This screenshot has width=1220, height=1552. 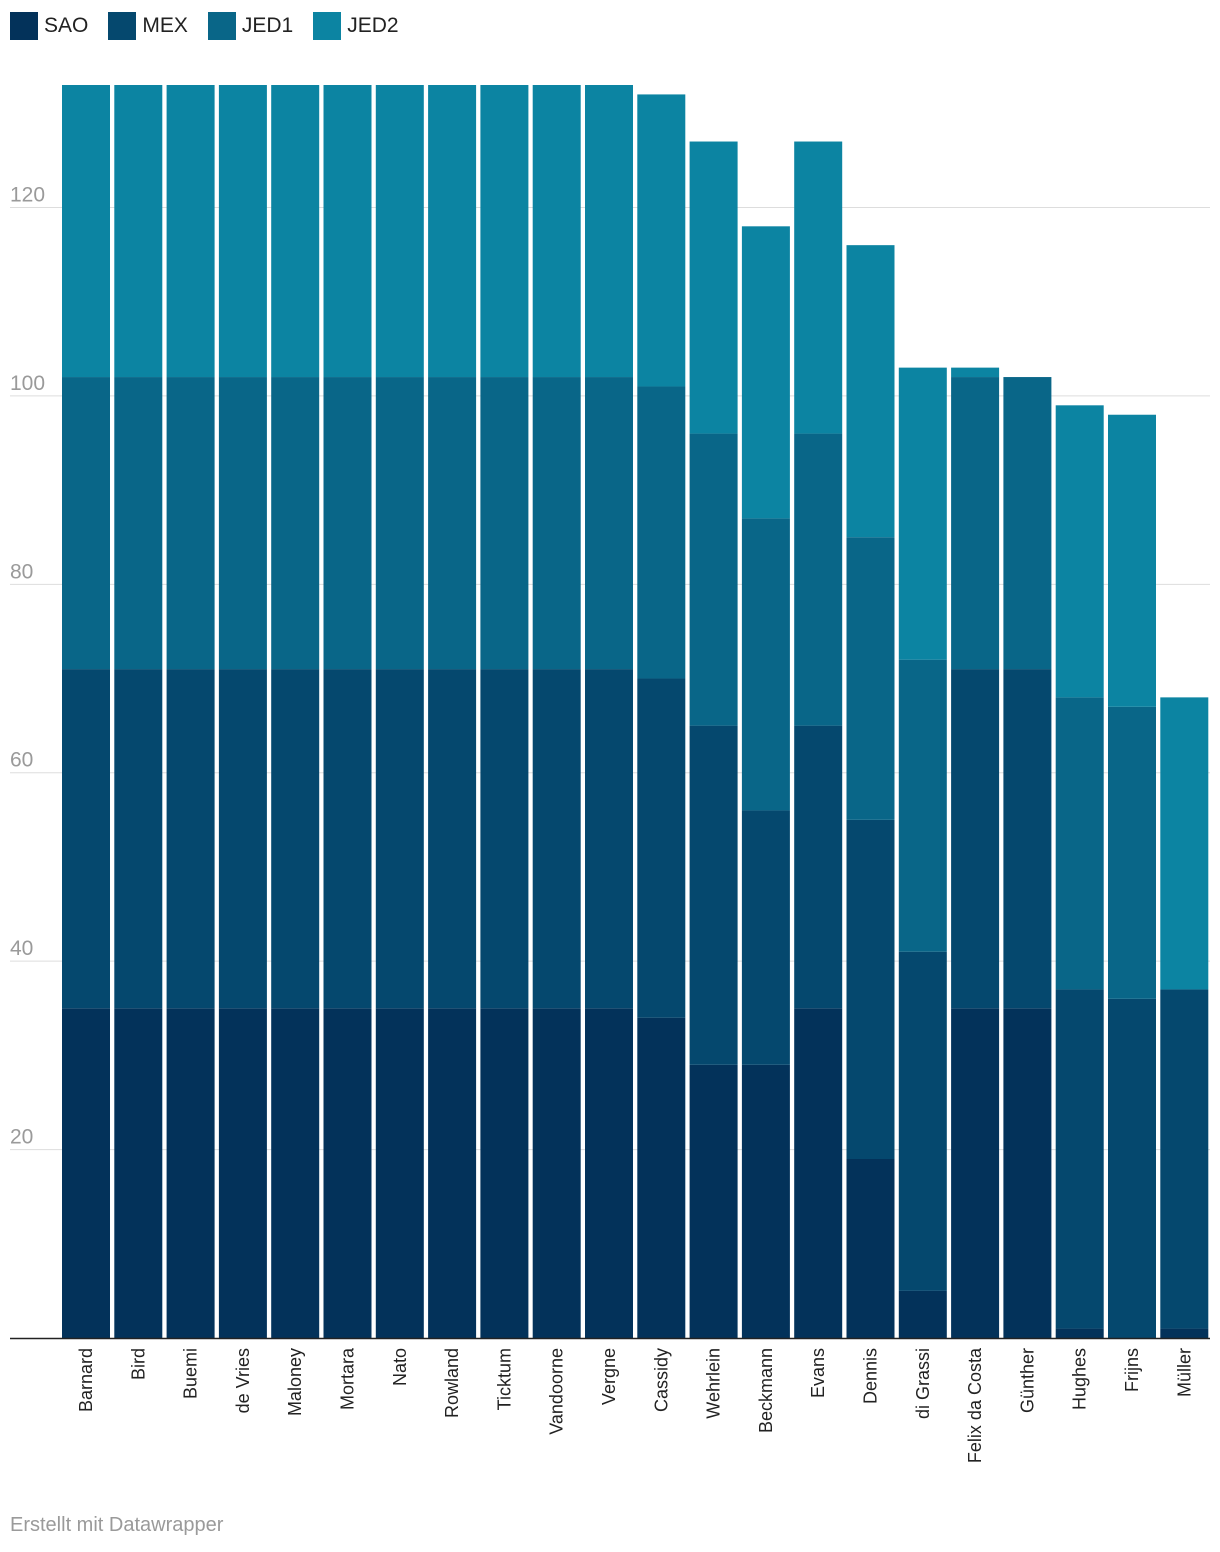 I want to click on legend-label-mex: MEX, so click(x=165, y=25).